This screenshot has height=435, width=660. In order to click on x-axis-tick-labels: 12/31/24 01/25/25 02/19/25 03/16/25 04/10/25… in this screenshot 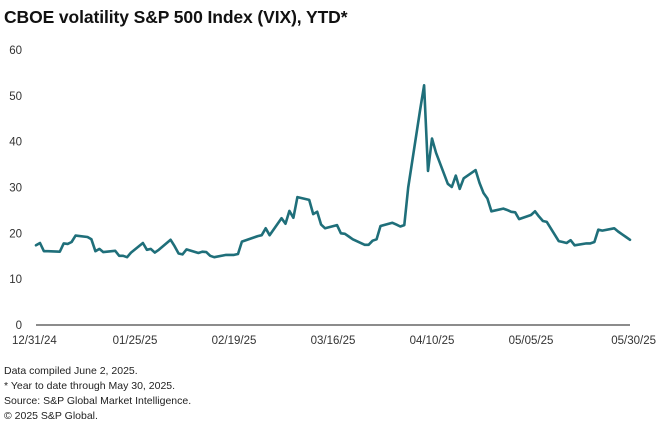, I will do `click(334, 341)`.